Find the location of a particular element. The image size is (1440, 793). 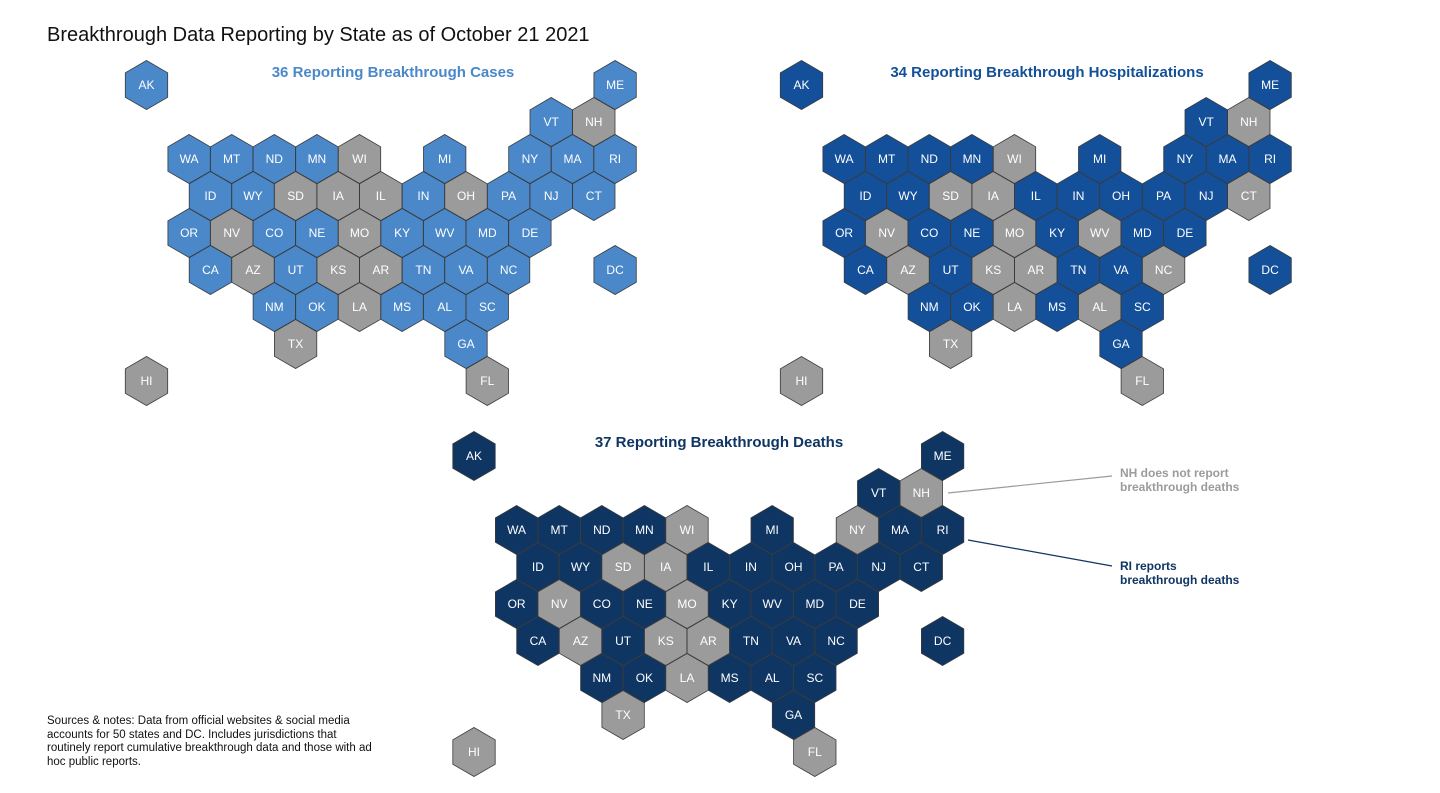

hospitalizations-hex-label-tx: TX is located at coordinates (950, 344).